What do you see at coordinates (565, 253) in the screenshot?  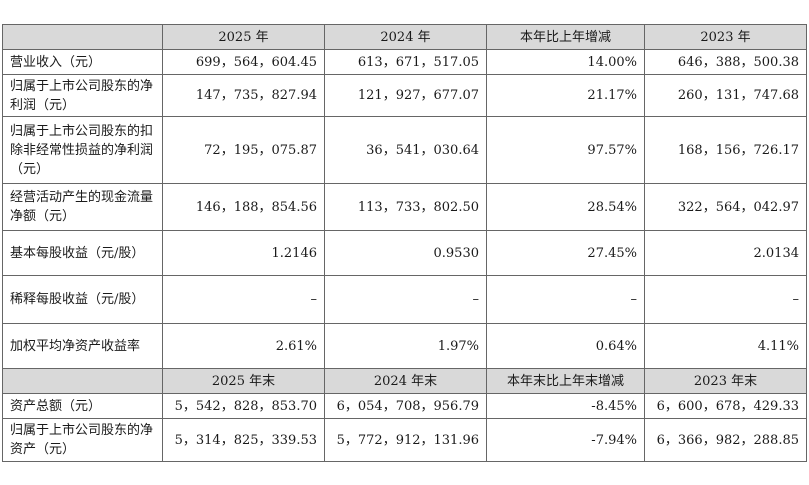 I see `value-yoy-change: 27.45%` at bounding box center [565, 253].